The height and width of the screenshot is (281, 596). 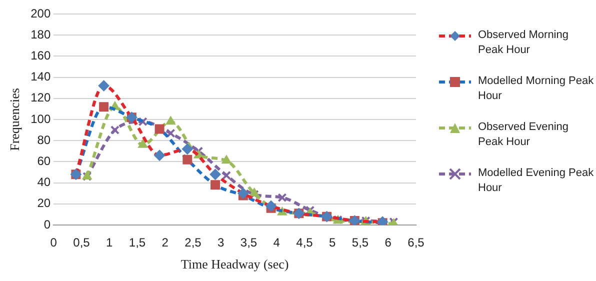 I want to click on y-tick-label: 200, so click(x=40, y=13).